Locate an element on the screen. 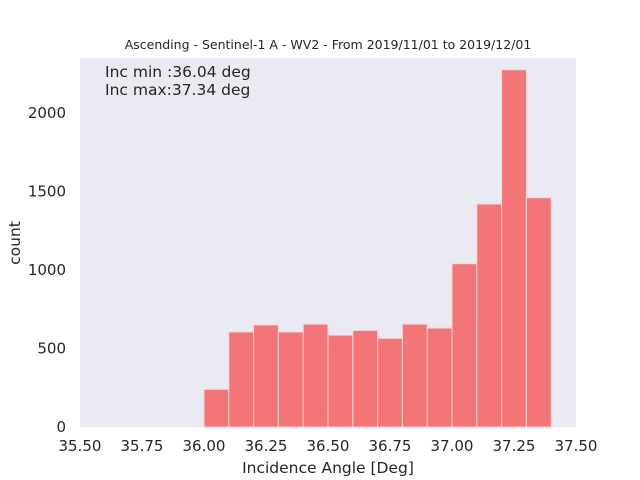 This screenshot has width=640, height=480. y-tick-label: 1000 is located at coordinates (47, 270).